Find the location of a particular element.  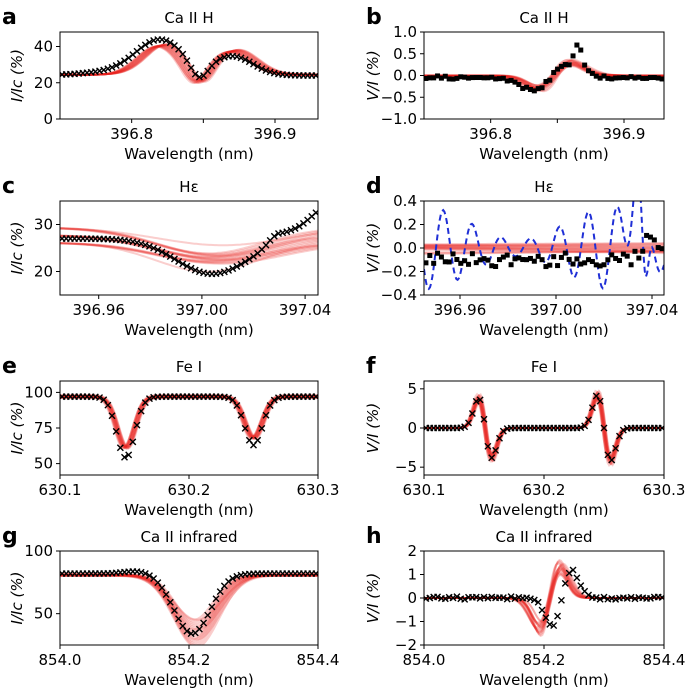

y-tick-label: 0.0 is located at coordinates (405, 76).